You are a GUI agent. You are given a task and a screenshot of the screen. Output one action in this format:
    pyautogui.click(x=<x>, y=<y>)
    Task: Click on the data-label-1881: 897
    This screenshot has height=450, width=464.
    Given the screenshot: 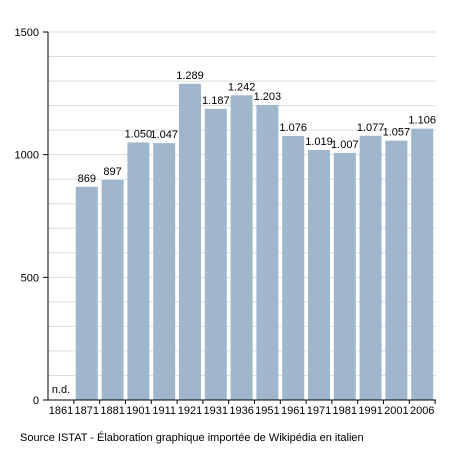 What is the action you would take?
    pyautogui.click(x=112, y=172)
    